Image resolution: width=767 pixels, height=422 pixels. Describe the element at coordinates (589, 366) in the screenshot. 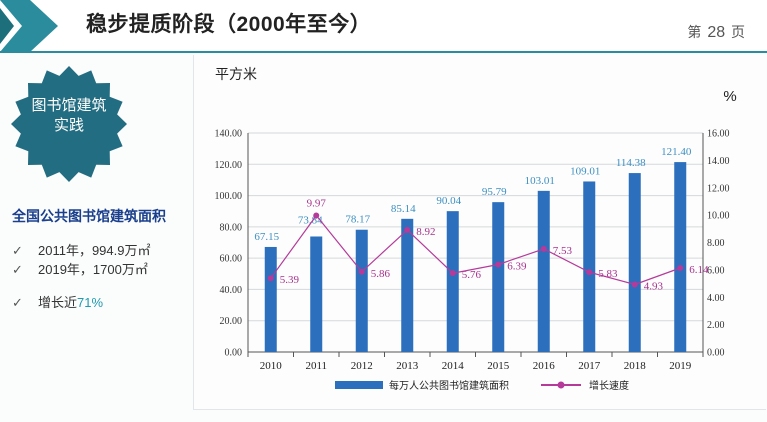

I see `x-axis-tick-label: 2017` at that location.